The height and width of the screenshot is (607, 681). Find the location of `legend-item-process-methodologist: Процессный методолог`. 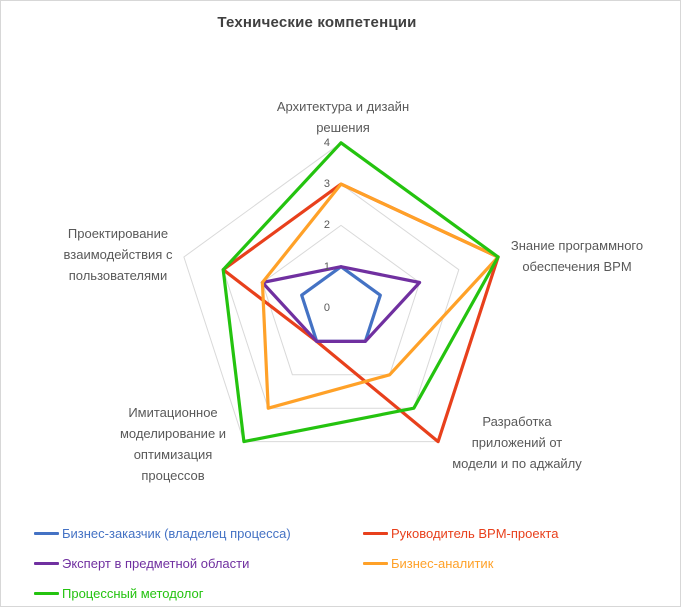

legend-item-process-methodologist: Процессный методолог is located at coordinates (118, 593).